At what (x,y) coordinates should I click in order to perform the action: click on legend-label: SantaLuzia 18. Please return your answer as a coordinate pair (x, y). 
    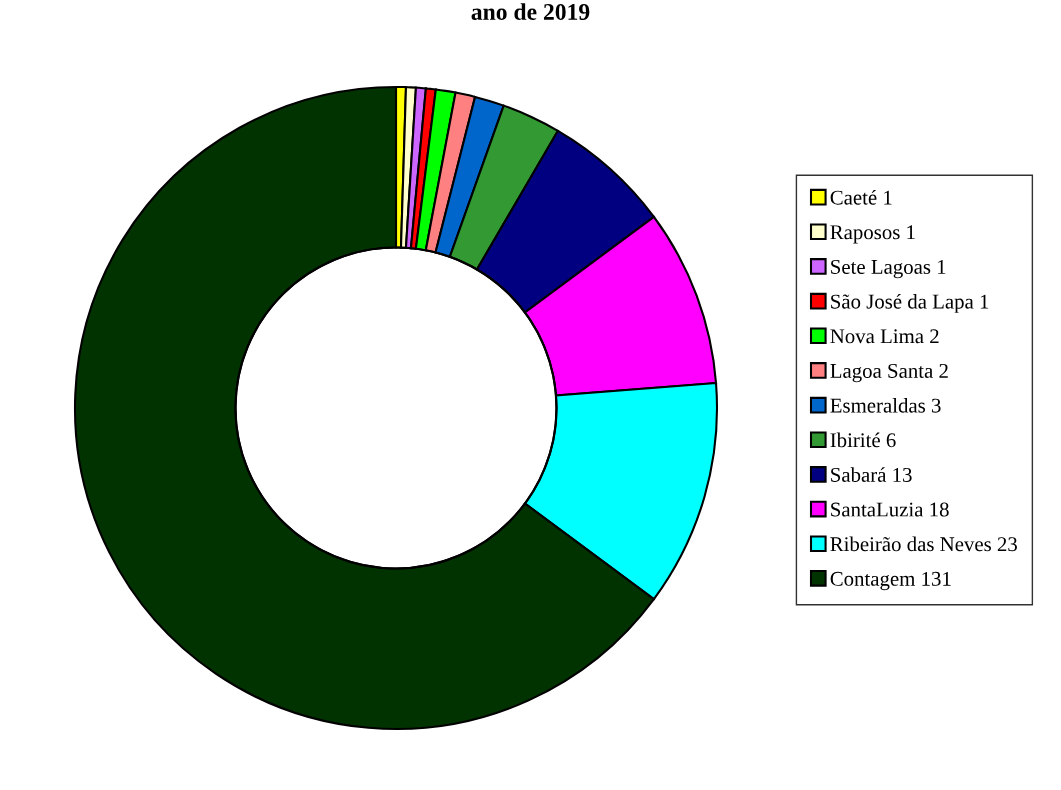
    Looking at the image, I should click on (890, 509).